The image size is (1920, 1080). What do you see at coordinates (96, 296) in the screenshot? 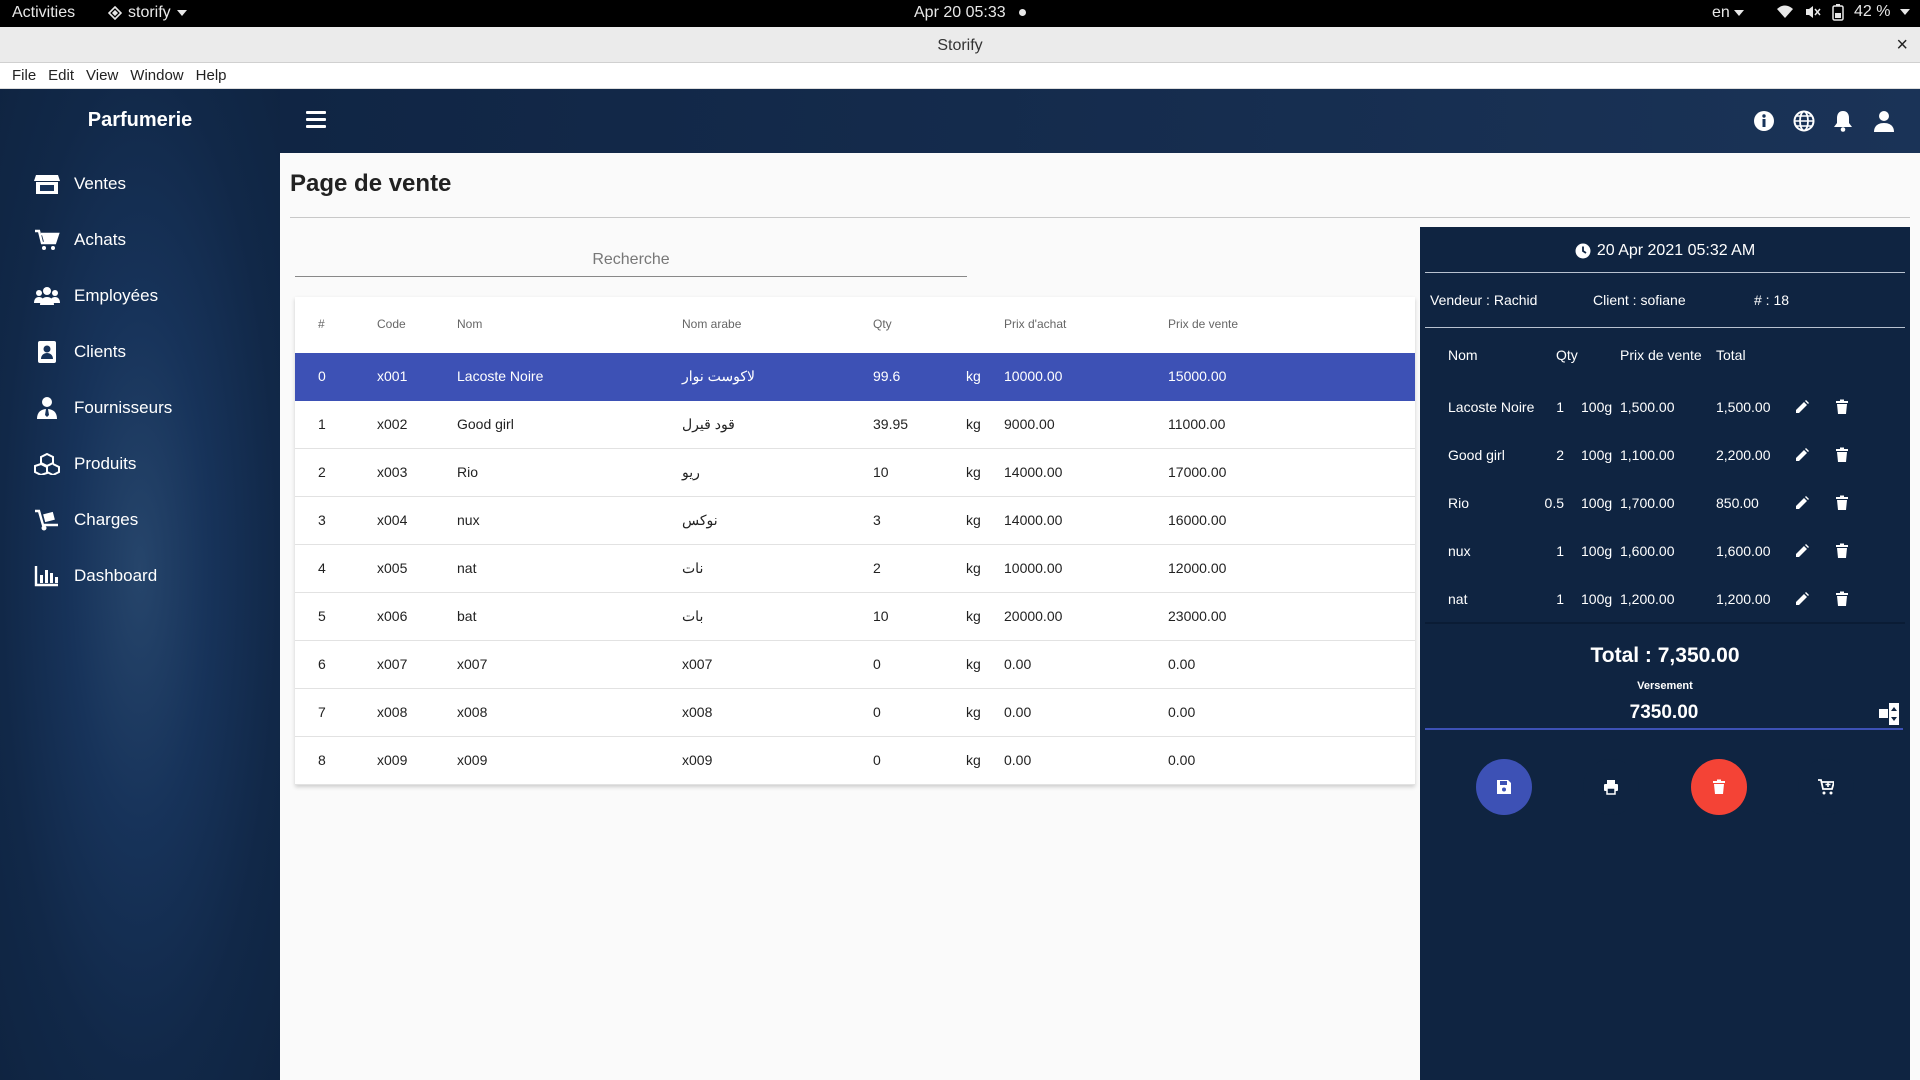
I see `sidebar-item-employees: Employées` at bounding box center [96, 296].